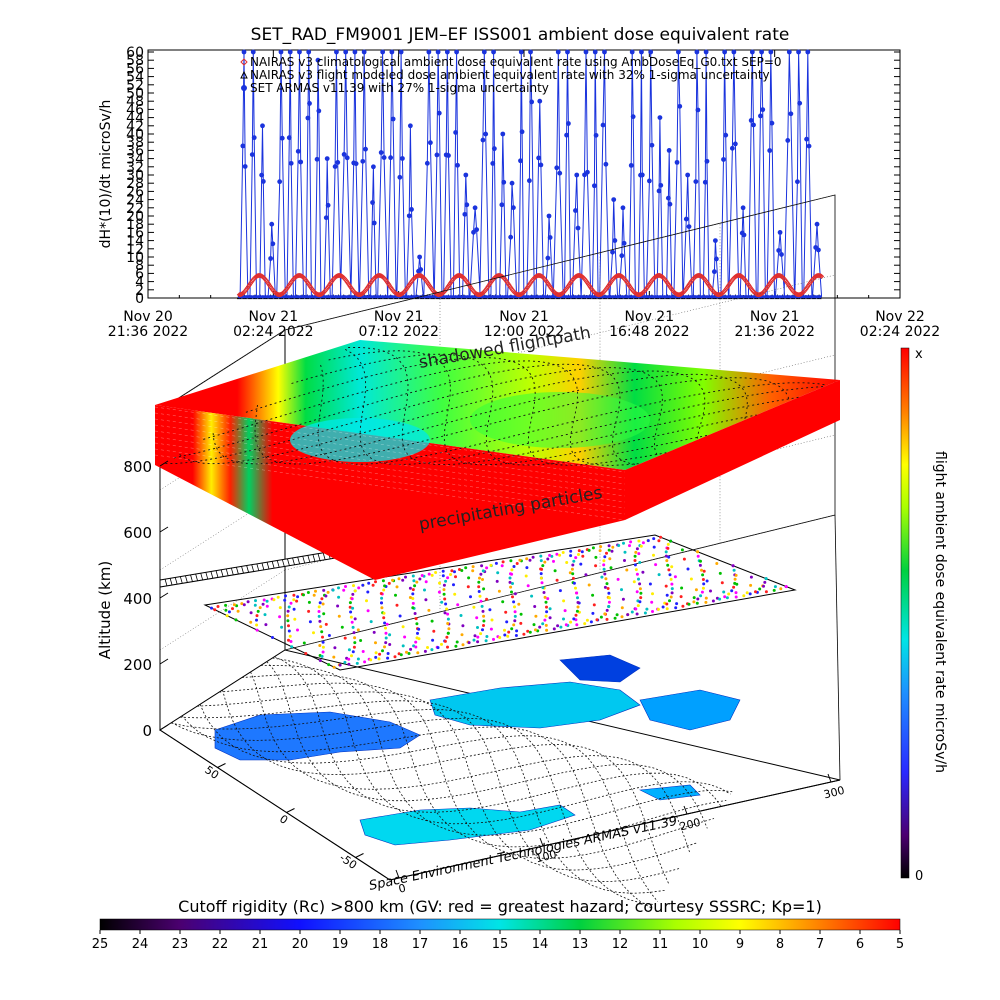 The width and height of the screenshot is (1000, 1000). Describe the element at coordinates (135, 209) in the screenshot. I see `y-tick-label: 22` at that location.